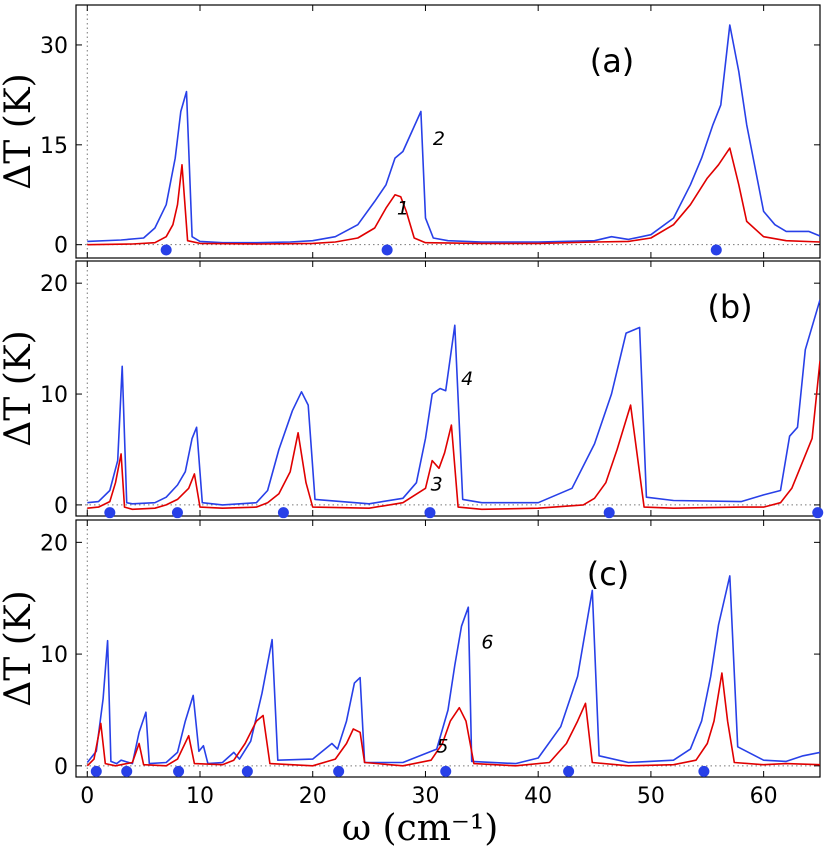 The width and height of the screenshot is (830, 856). Describe the element at coordinates (487, 643) in the screenshot. I see `series-label-6: 6` at that location.